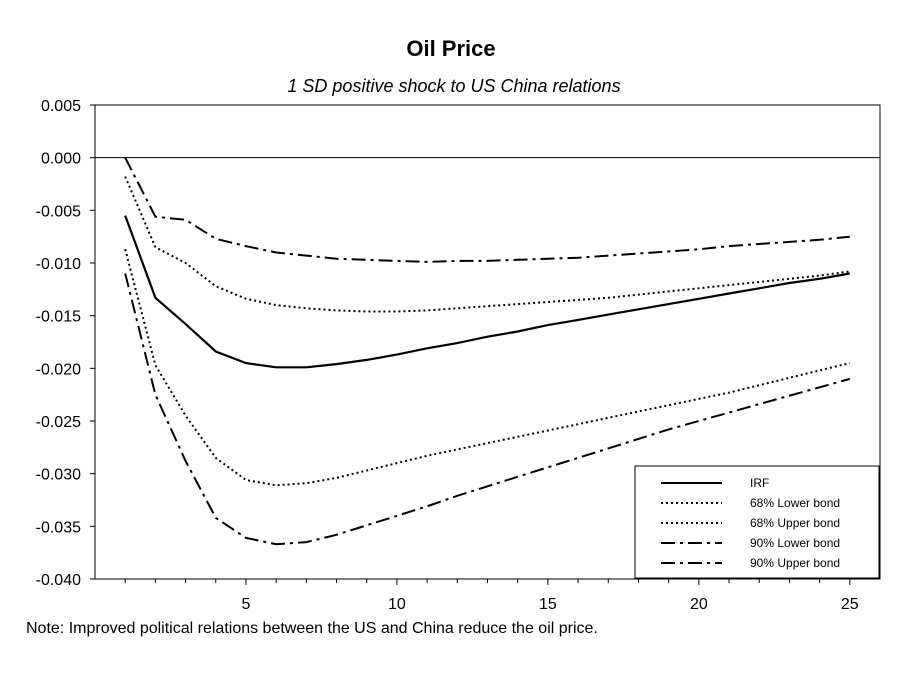  What do you see at coordinates (58, 264) in the screenshot?
I see `y-tick-label: -0.010` at bounding box center [58, 264].